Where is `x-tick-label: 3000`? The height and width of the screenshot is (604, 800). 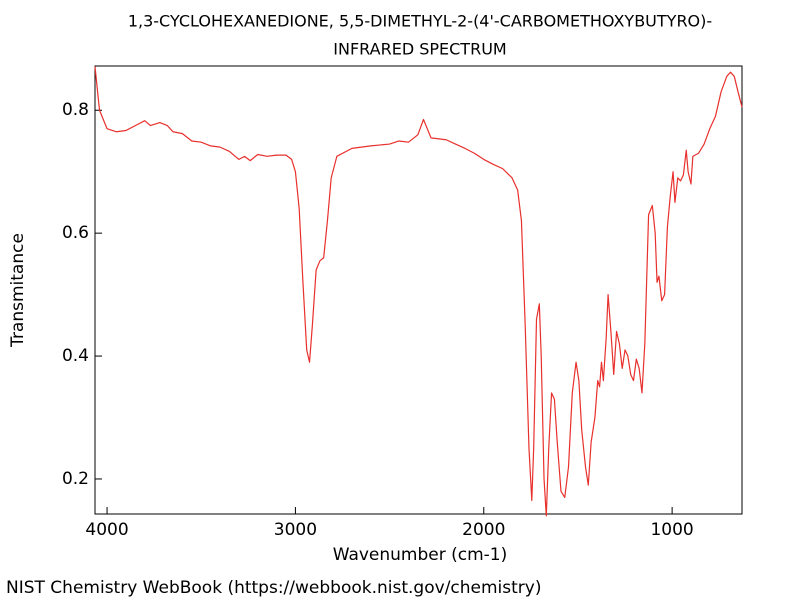 x-tick-label: 3000 is located at coordinates (295, 530).